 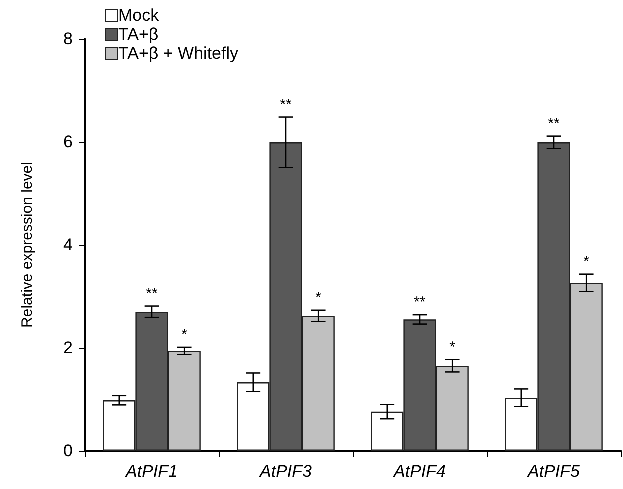 I want to click on y-tick-label: 0, so click(x=68, y=451).